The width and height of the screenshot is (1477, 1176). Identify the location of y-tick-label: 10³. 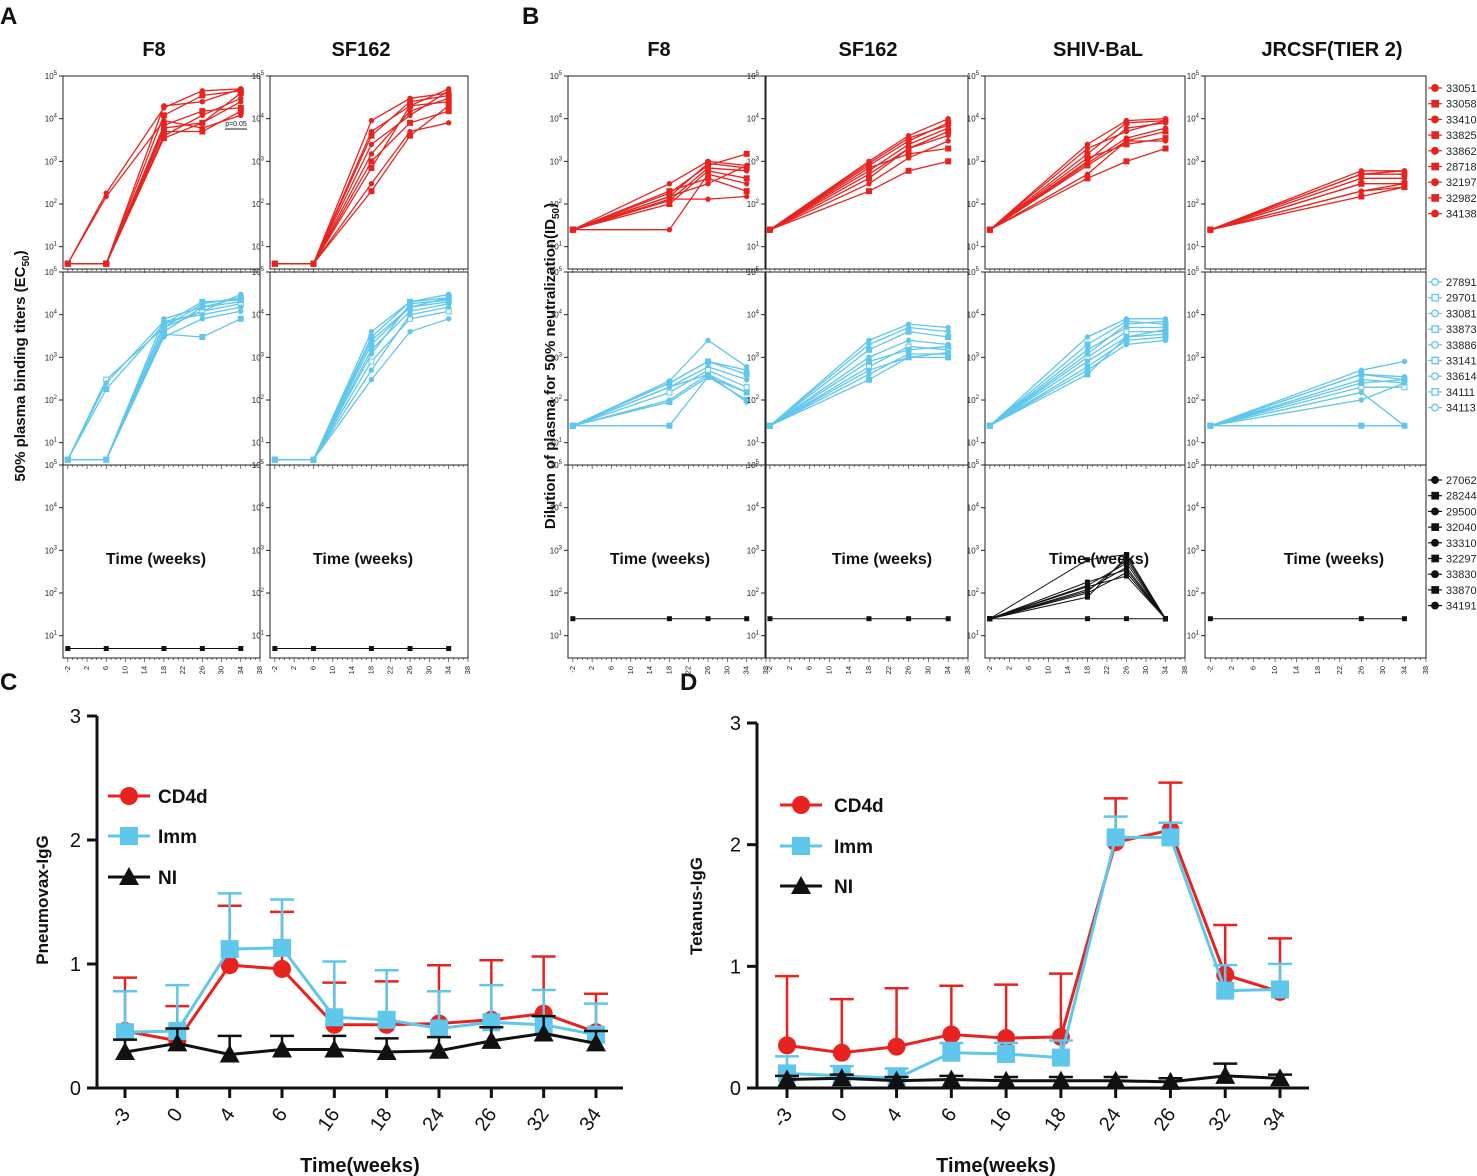
(556, 550).